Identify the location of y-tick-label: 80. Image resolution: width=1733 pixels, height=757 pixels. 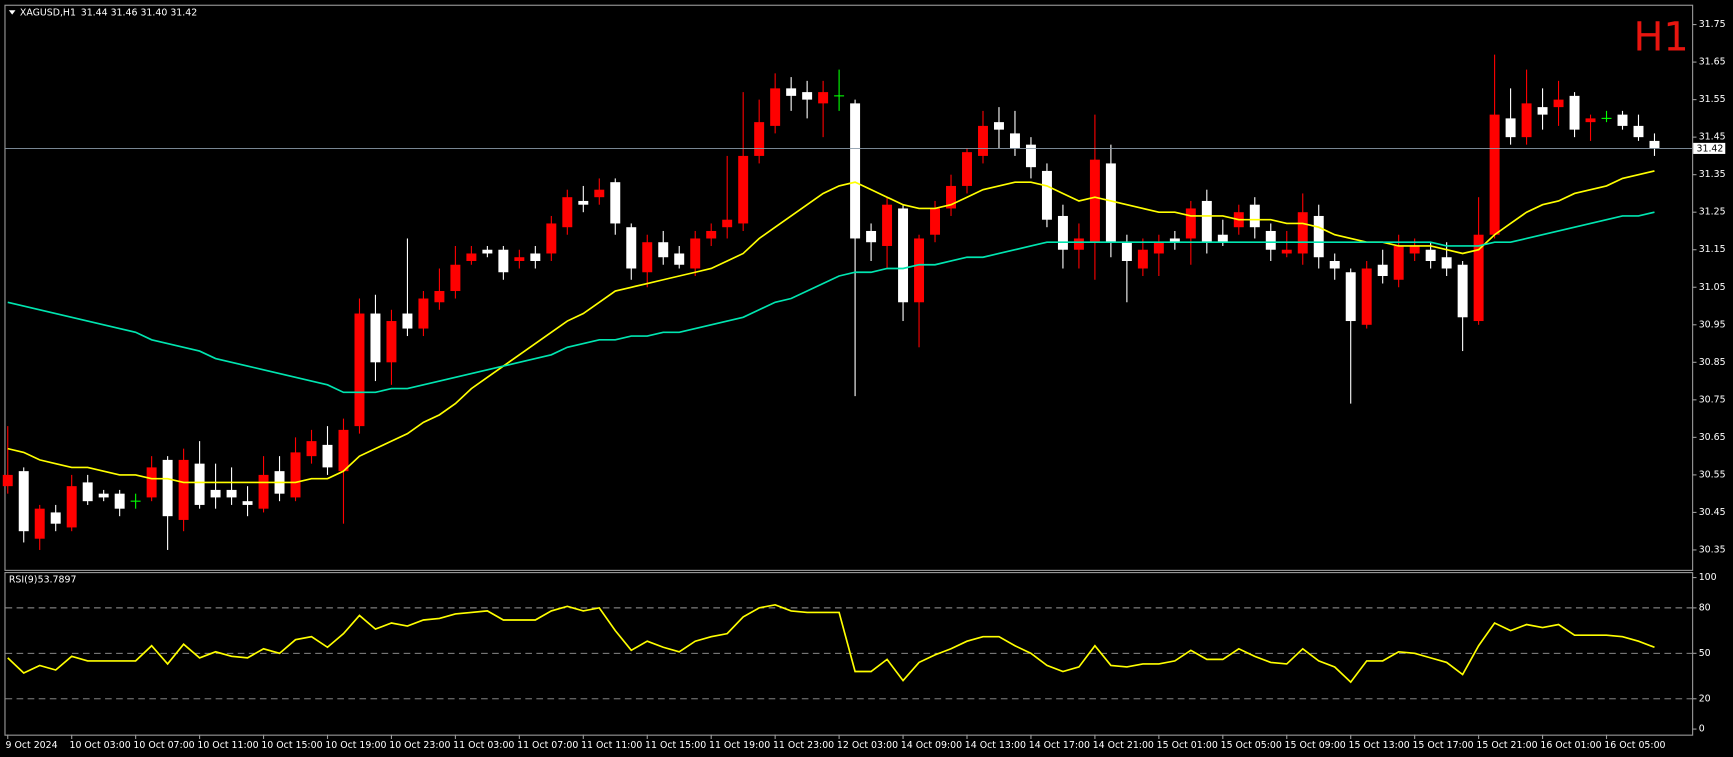
(1705, 607).